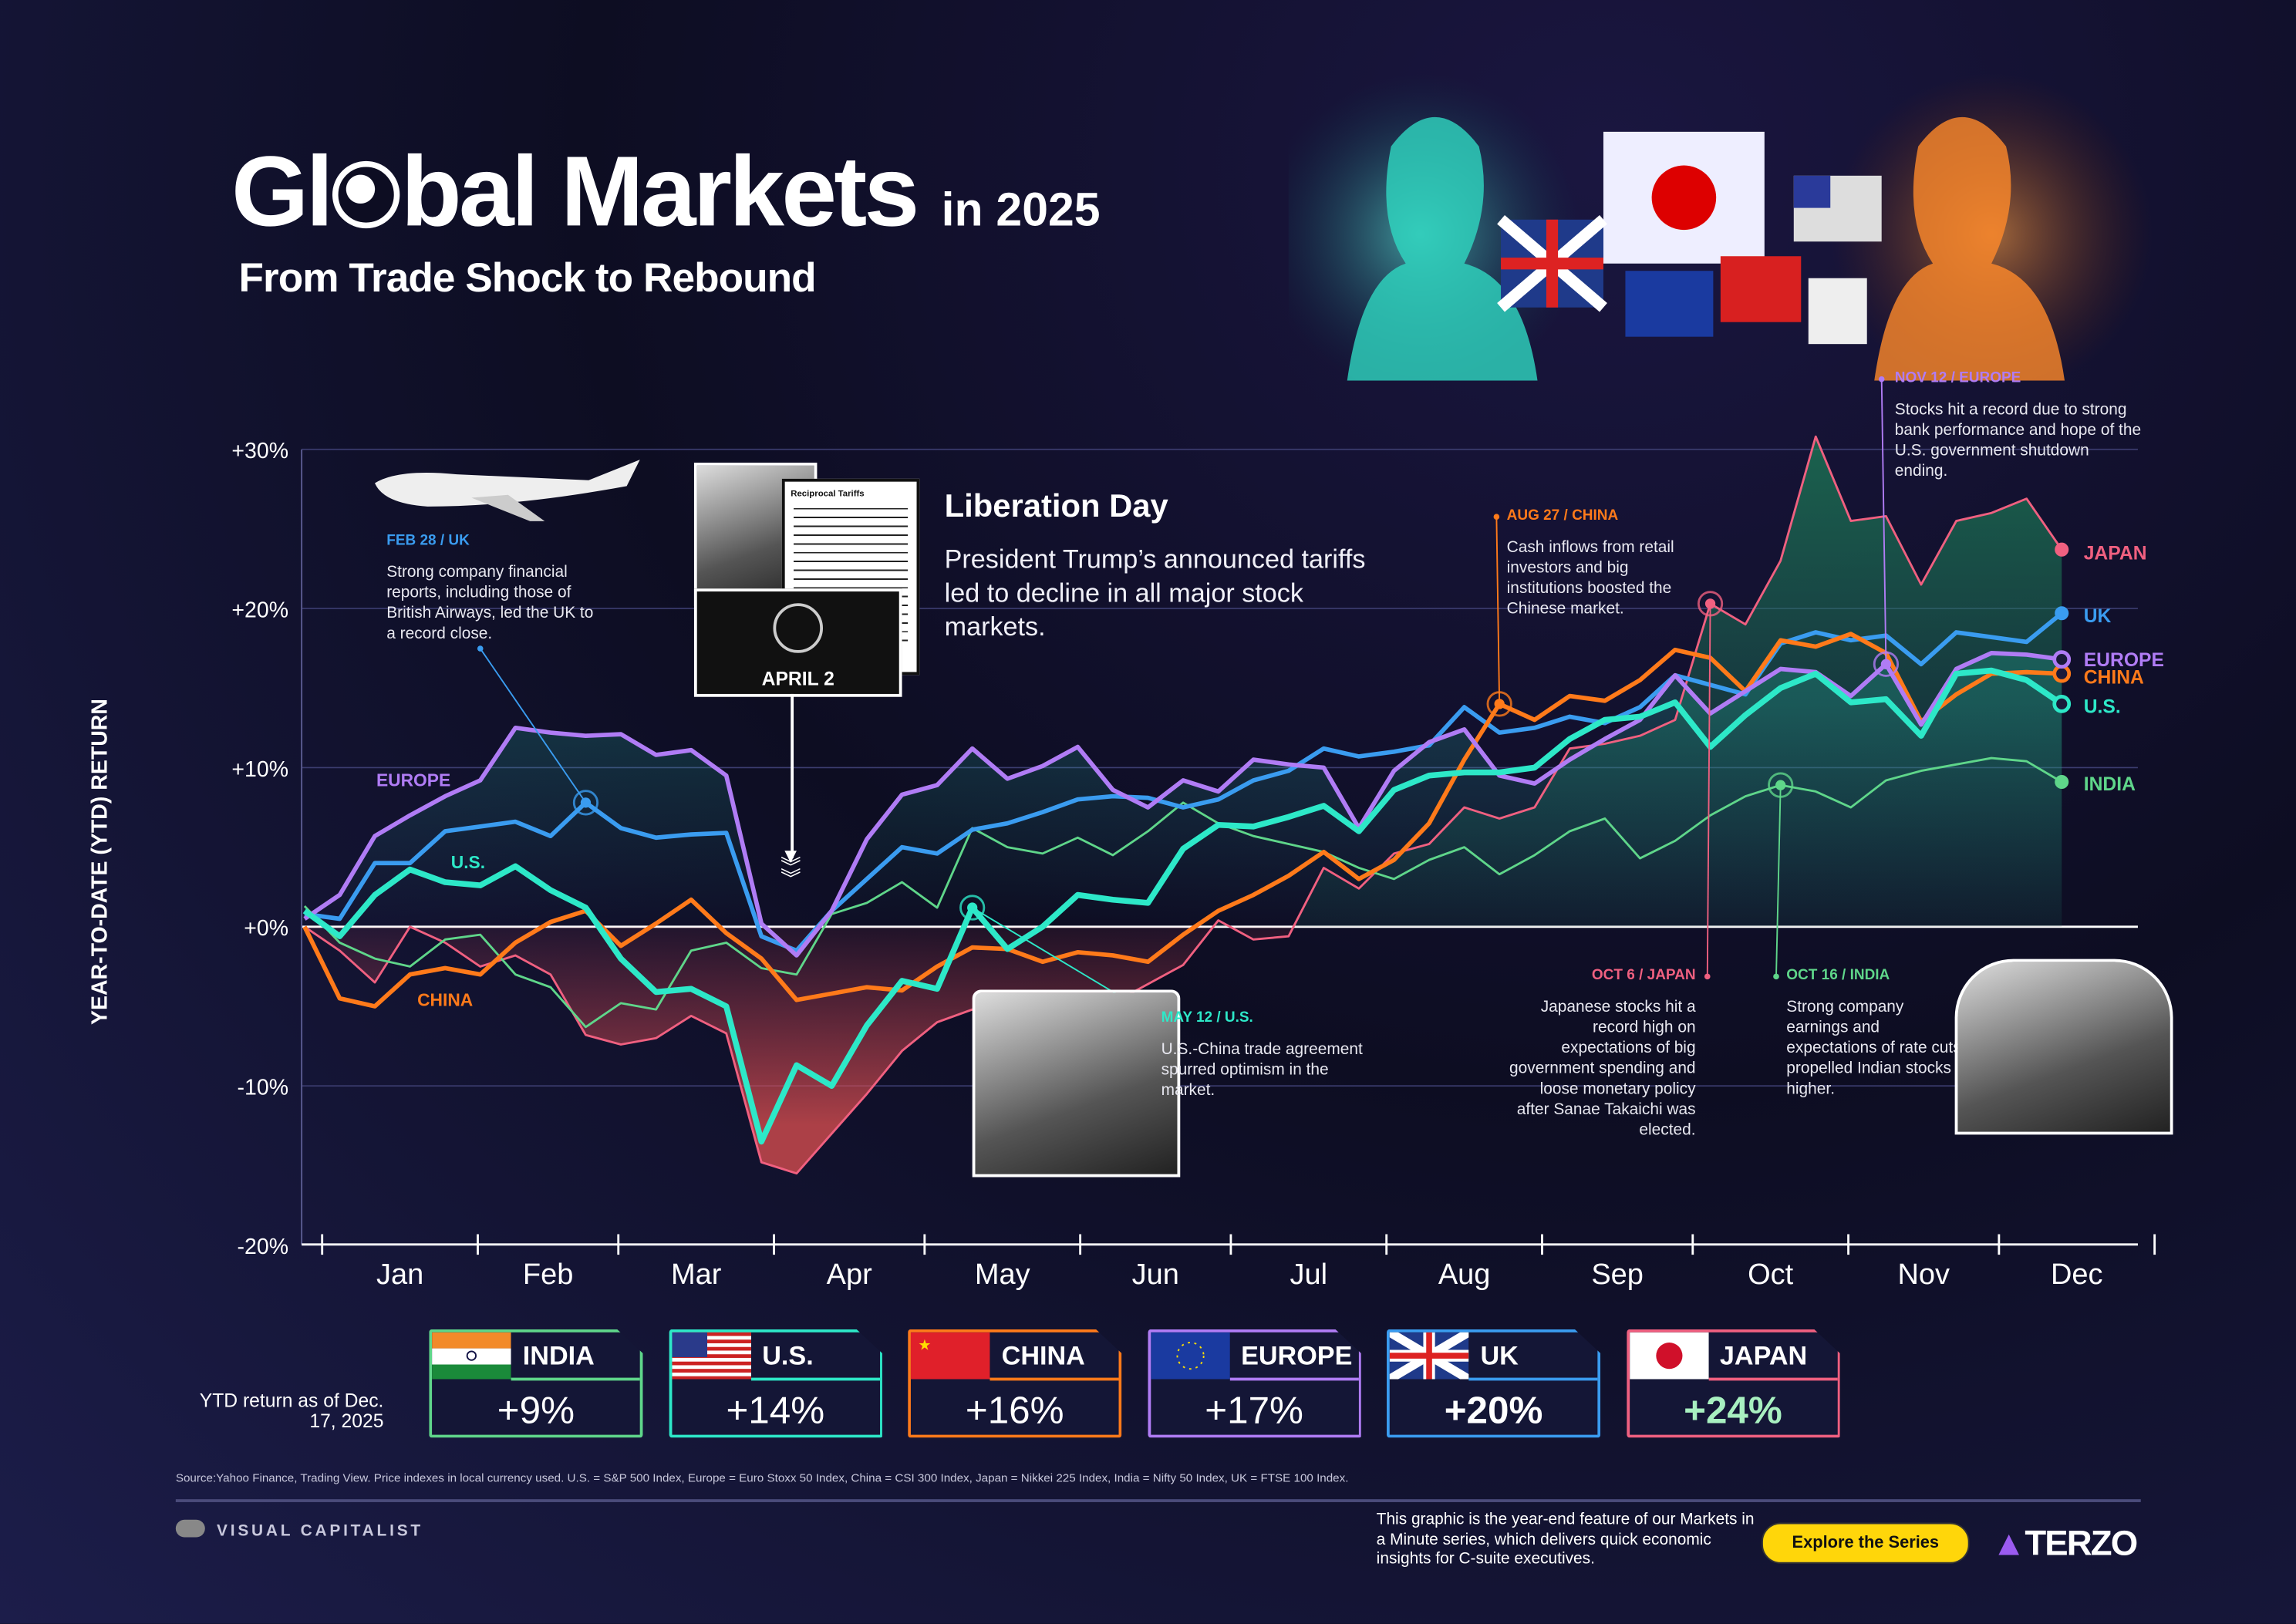  Describe the element at coordinates (1771, 1274) in the screenshot. I see `x-tick-label: Oct` at that location.